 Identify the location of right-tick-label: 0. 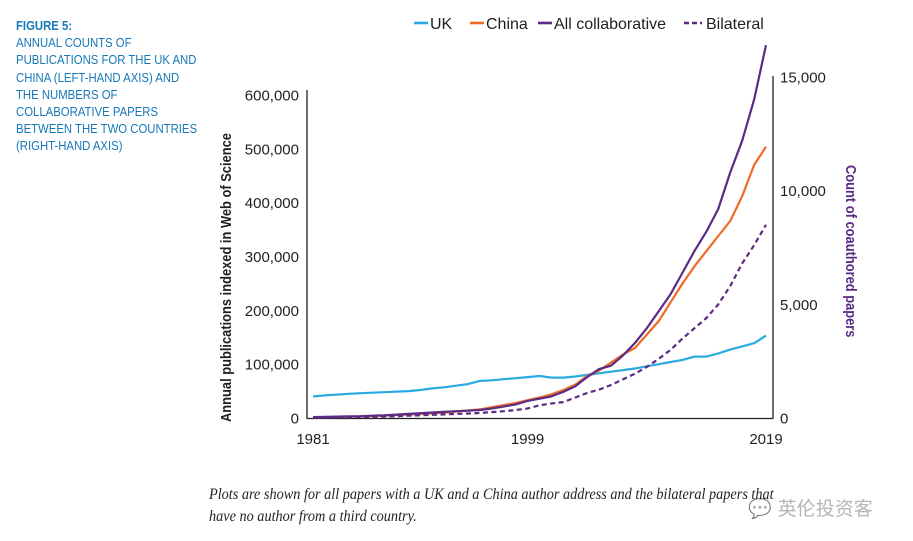
(784, 419).